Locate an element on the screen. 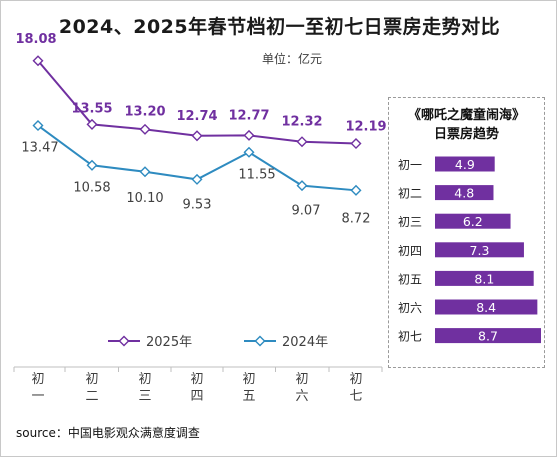 This screenshot has height=459, width=559. x-tick-label: 初一 is located at coordinates (37, 388).